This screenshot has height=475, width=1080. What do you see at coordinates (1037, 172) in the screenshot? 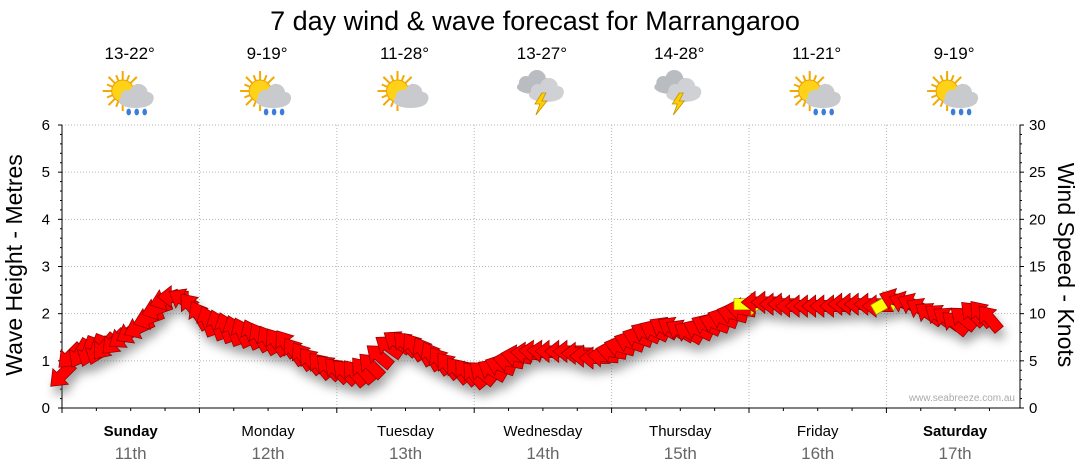
I see `right-tick-label: 25` at bounding box center [1037, 172].